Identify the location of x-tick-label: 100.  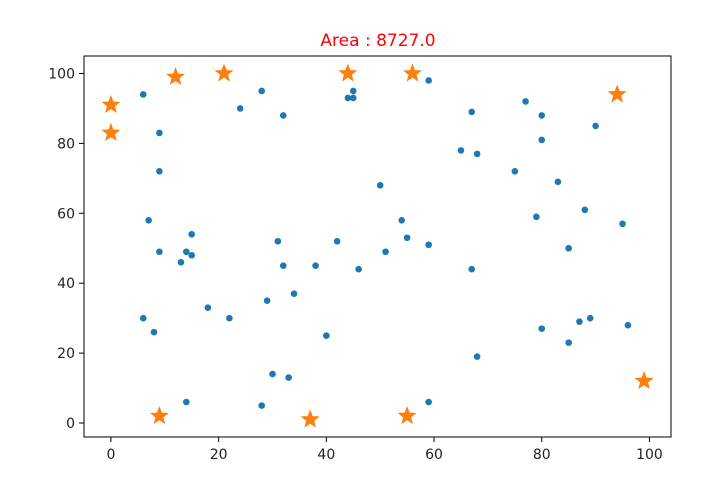
(649, 455).